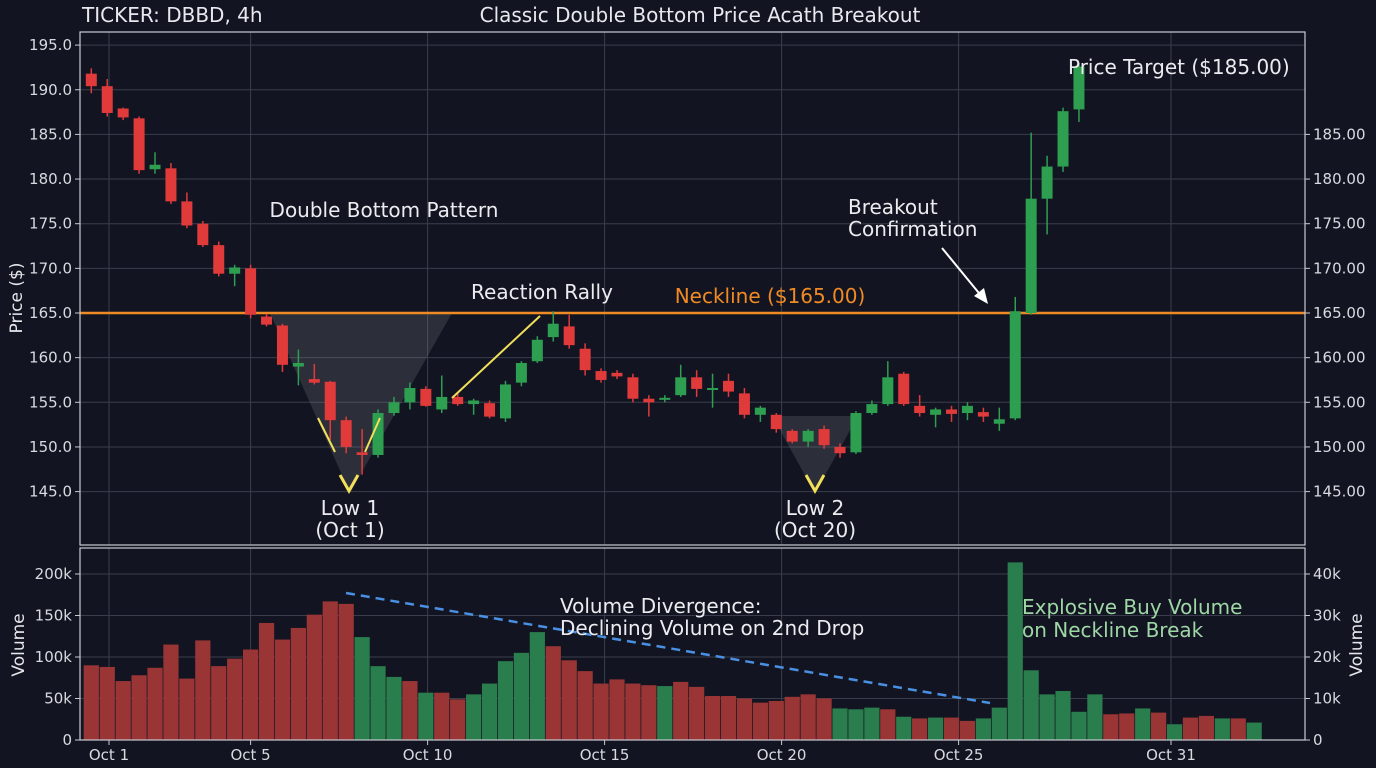 This screenshot has height=768, width=1376. What do you see at coordinates (350, 508) in the screenshot?
I see `low1-label: Low 1` at bounding box center [350, 508].